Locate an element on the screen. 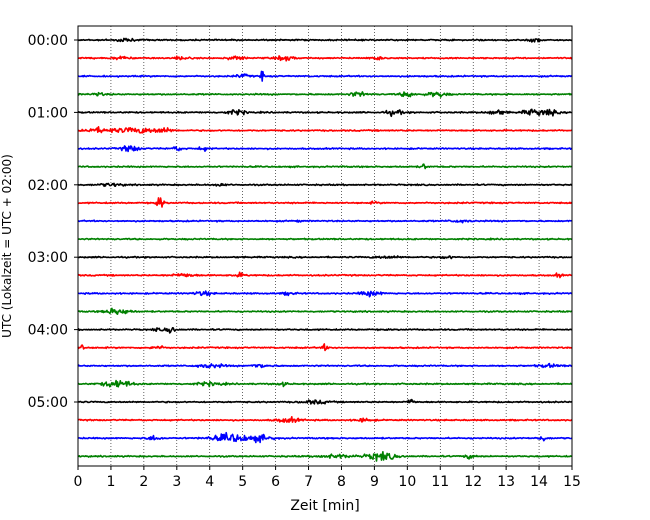 The width and height of the screenshot is (650, 520). y-tick-label: 03:00 is located at coordinates (48, 258).